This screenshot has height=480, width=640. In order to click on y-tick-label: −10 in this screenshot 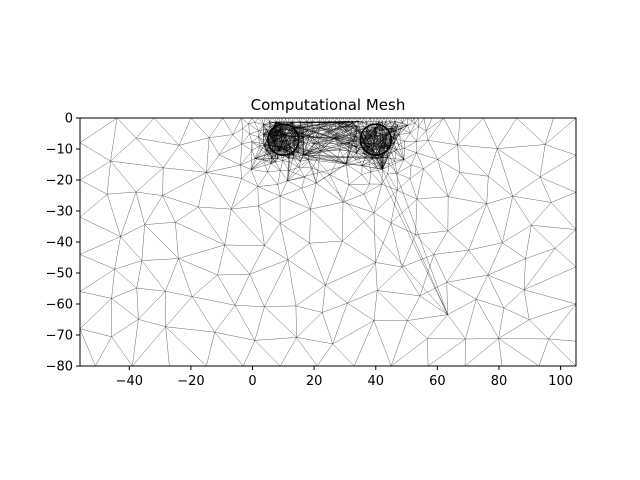, I will do `click(59, 150)`.